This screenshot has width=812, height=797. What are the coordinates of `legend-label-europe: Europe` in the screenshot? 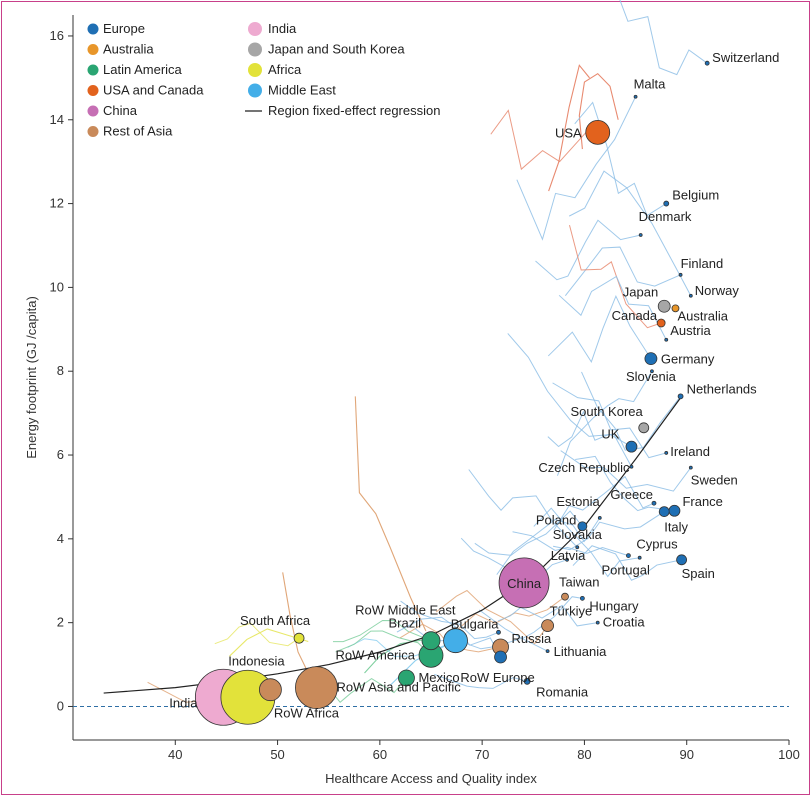 It's located at (124, 28).